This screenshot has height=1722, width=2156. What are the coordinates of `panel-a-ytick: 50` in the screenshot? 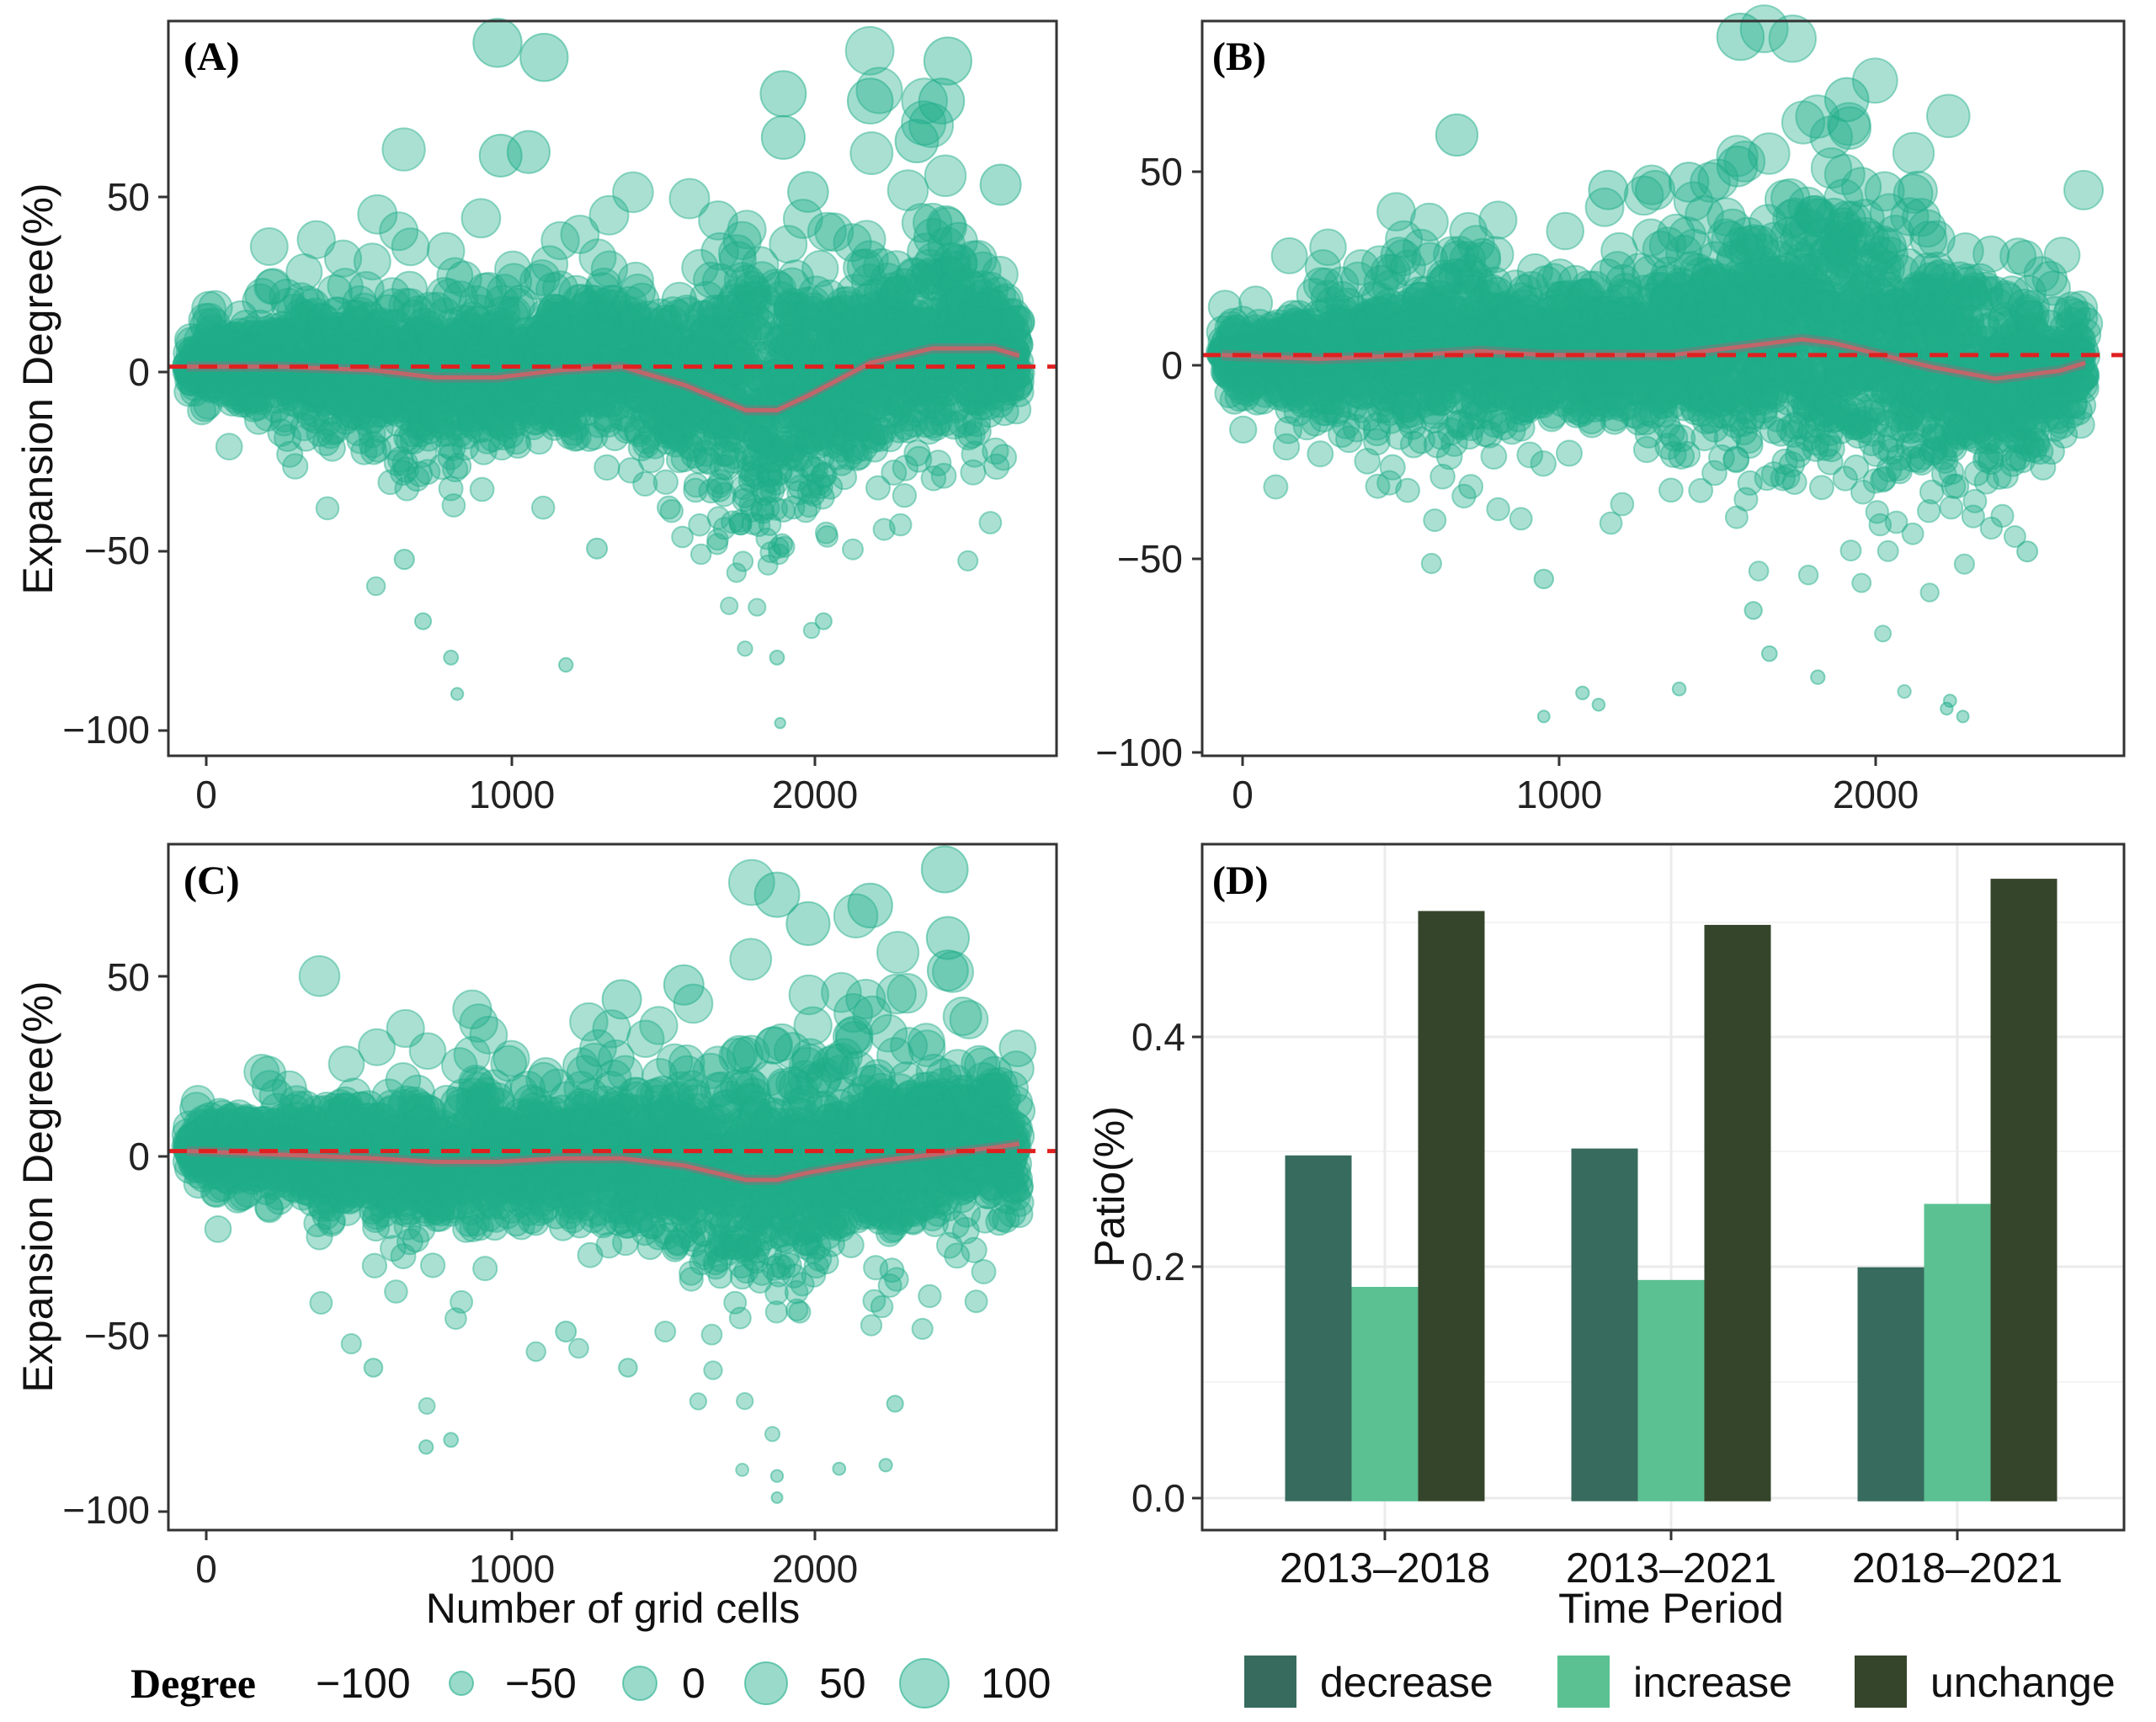 It's located at (129, 197).